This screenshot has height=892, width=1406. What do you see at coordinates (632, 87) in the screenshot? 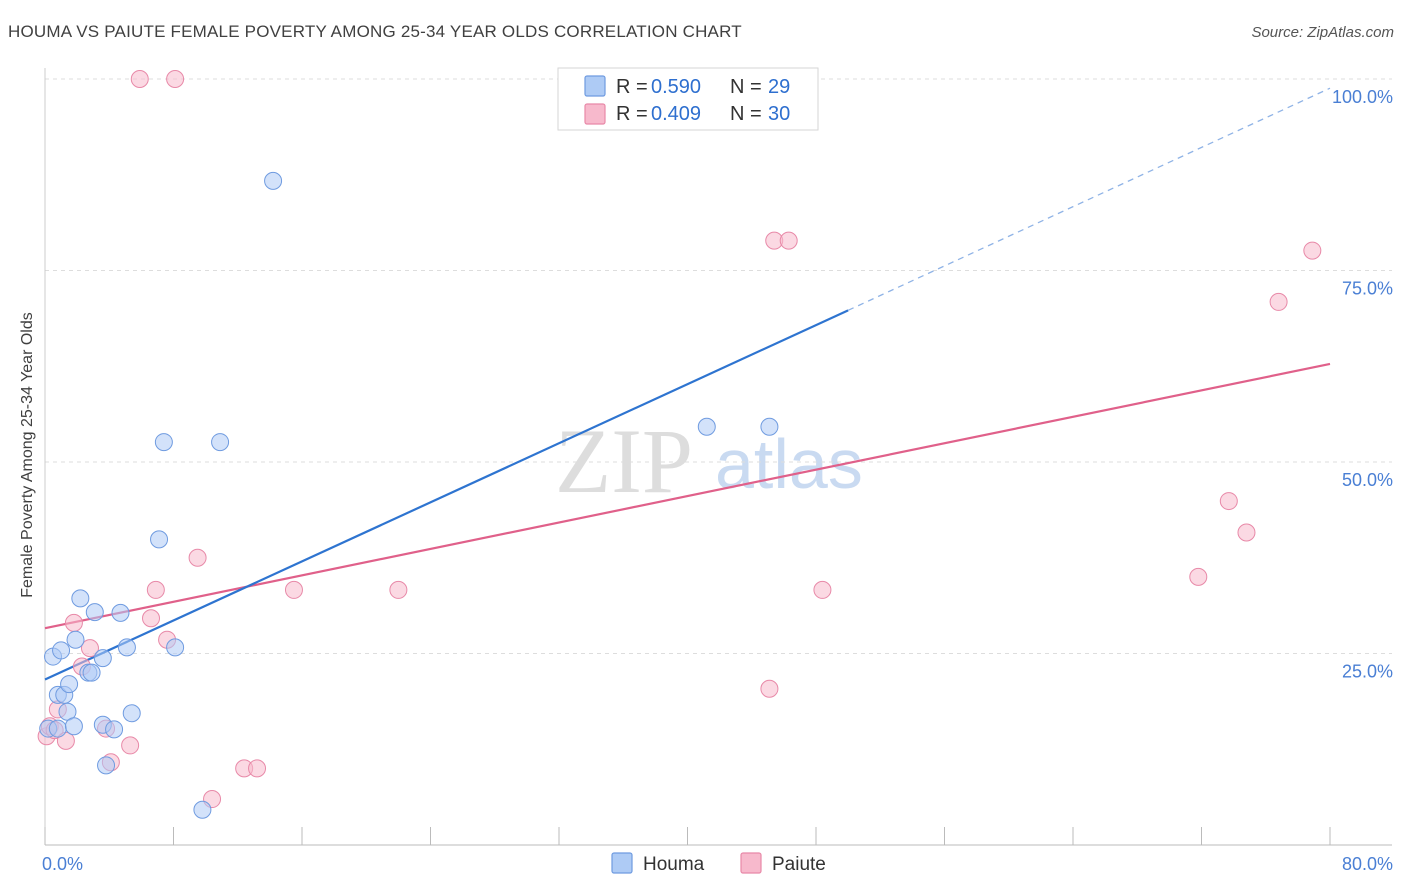
I see `houma-r-label: R =` at bounding box center [632, 87].